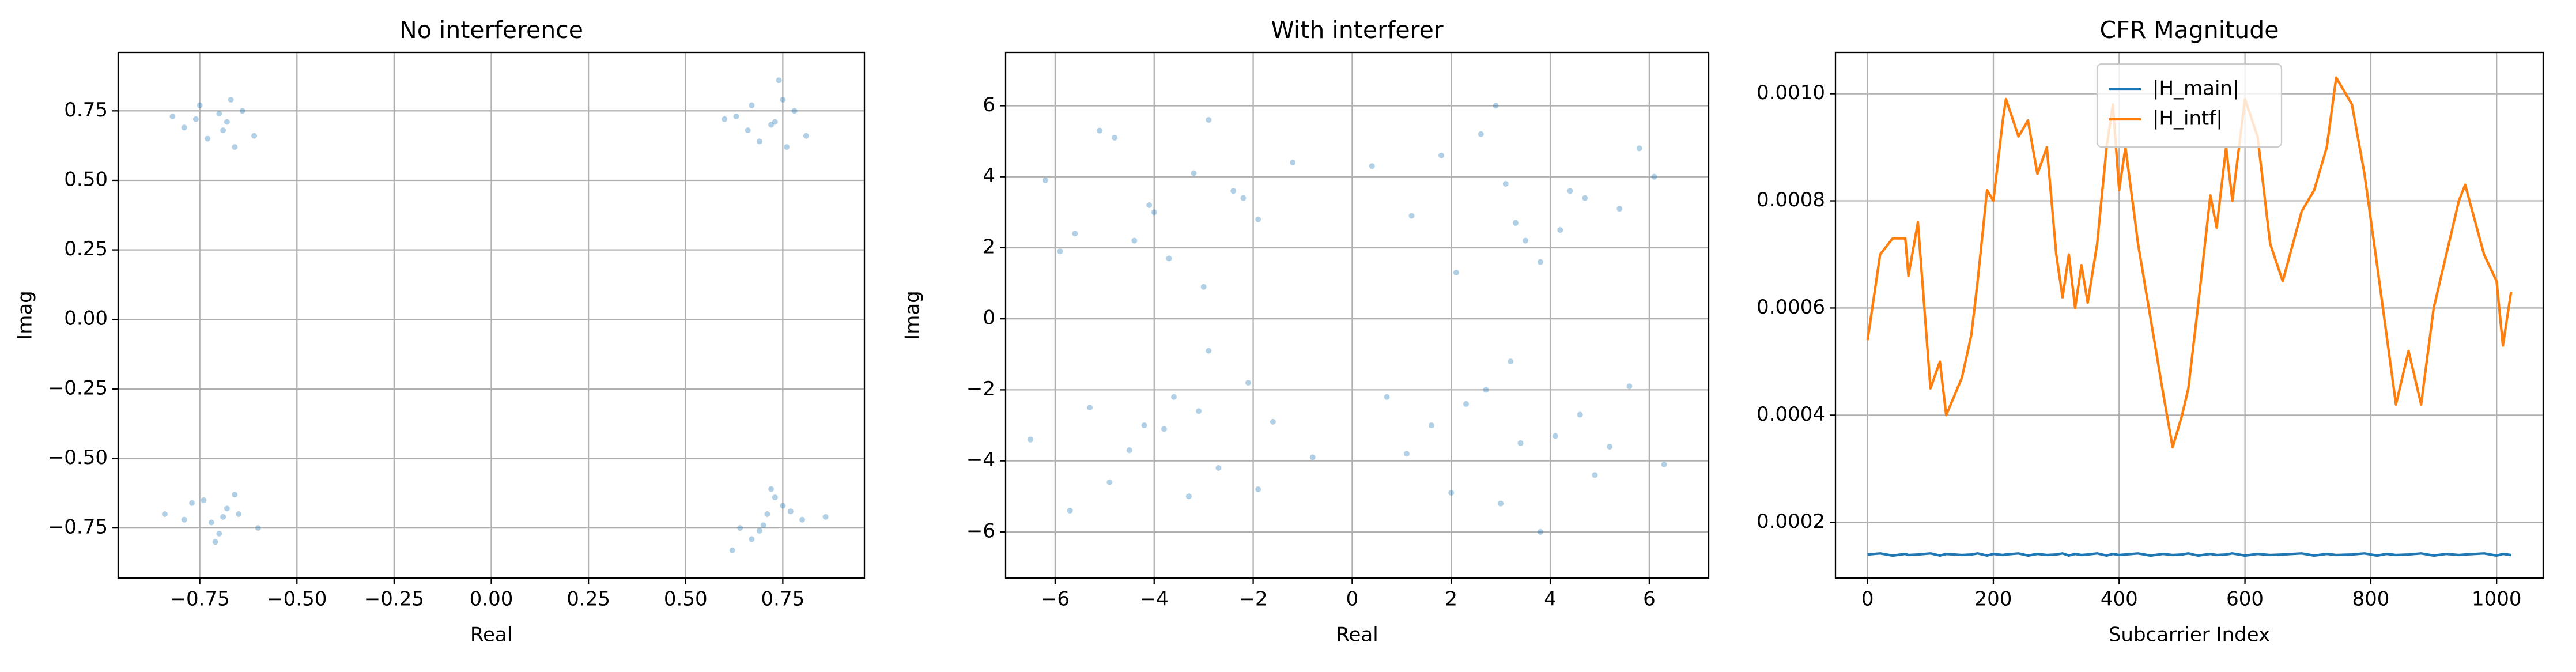 The image size is (2576, 672). I want to click on x-tick-label: 4, so click(1550, 599).